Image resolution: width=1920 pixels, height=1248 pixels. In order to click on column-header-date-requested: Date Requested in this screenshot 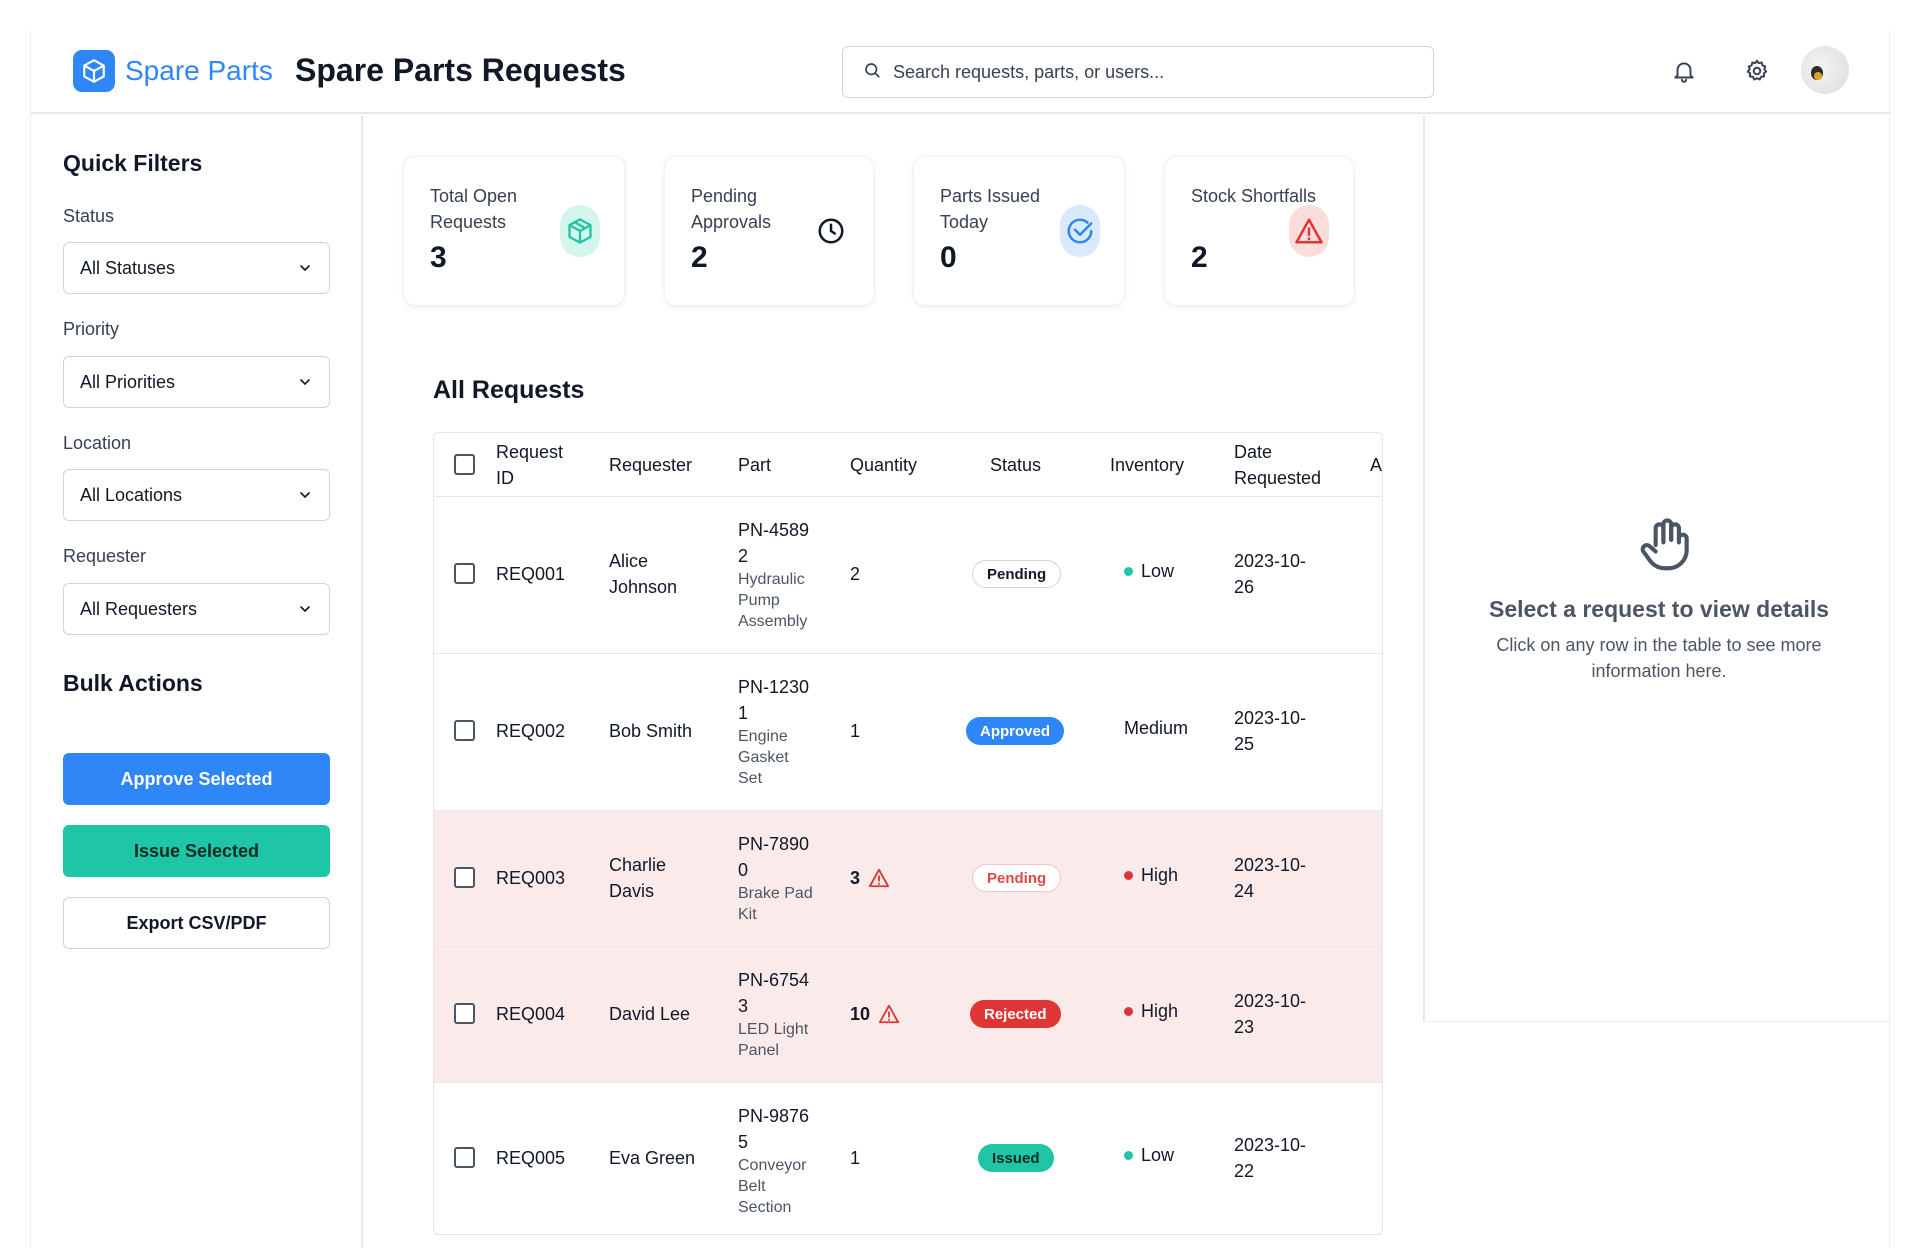, I will do `click(1278, 465)`.